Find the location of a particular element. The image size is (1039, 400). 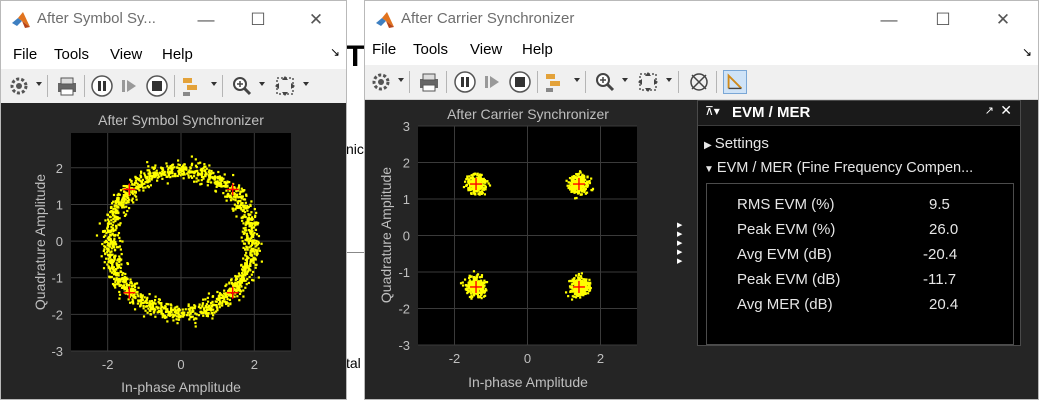

undock-icon: ↗ is located at coordinates (989, 111).